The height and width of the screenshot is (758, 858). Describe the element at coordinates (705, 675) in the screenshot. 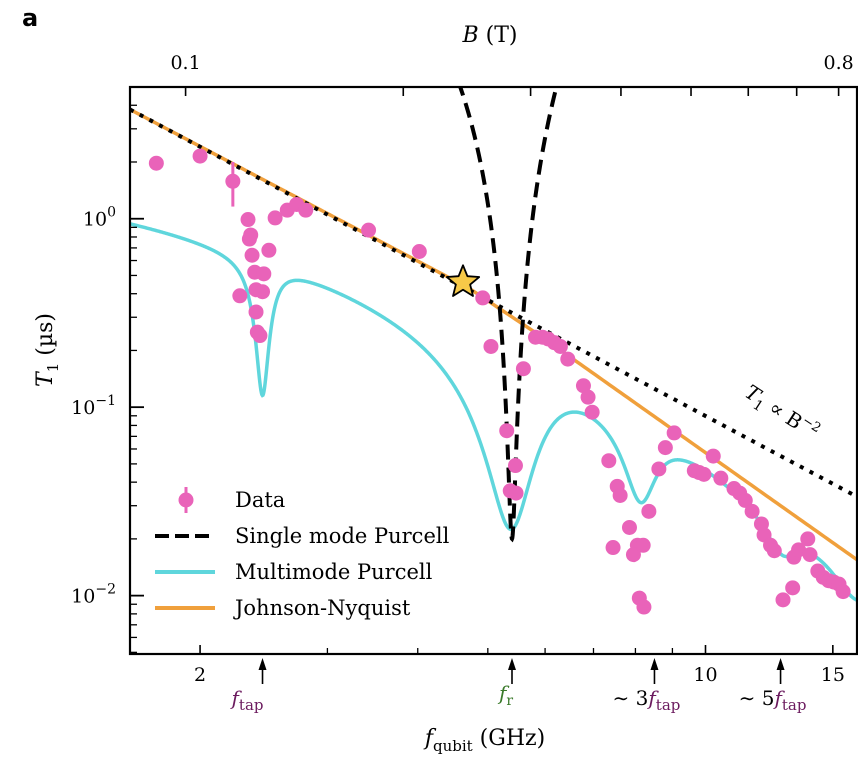

I see `x-tick-label: 10` at that location.